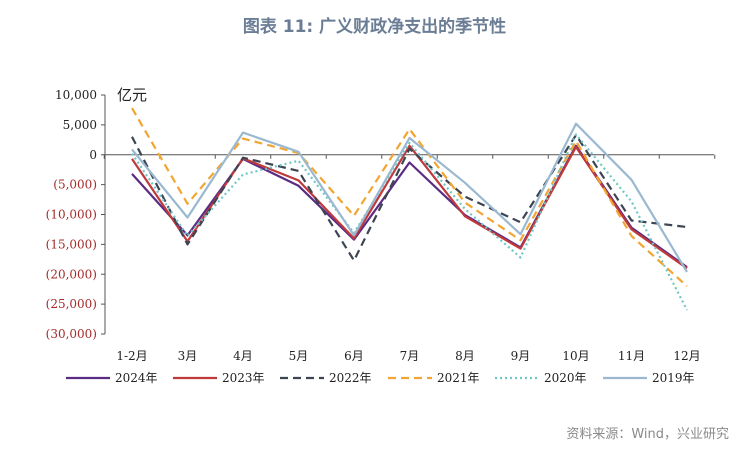 The height and width of the screenshot is (457, 749). What do you see at coordinates (243, 356) in the screenshot?
I see `x-tick-label: 4月` at bounding box center [243, 356].